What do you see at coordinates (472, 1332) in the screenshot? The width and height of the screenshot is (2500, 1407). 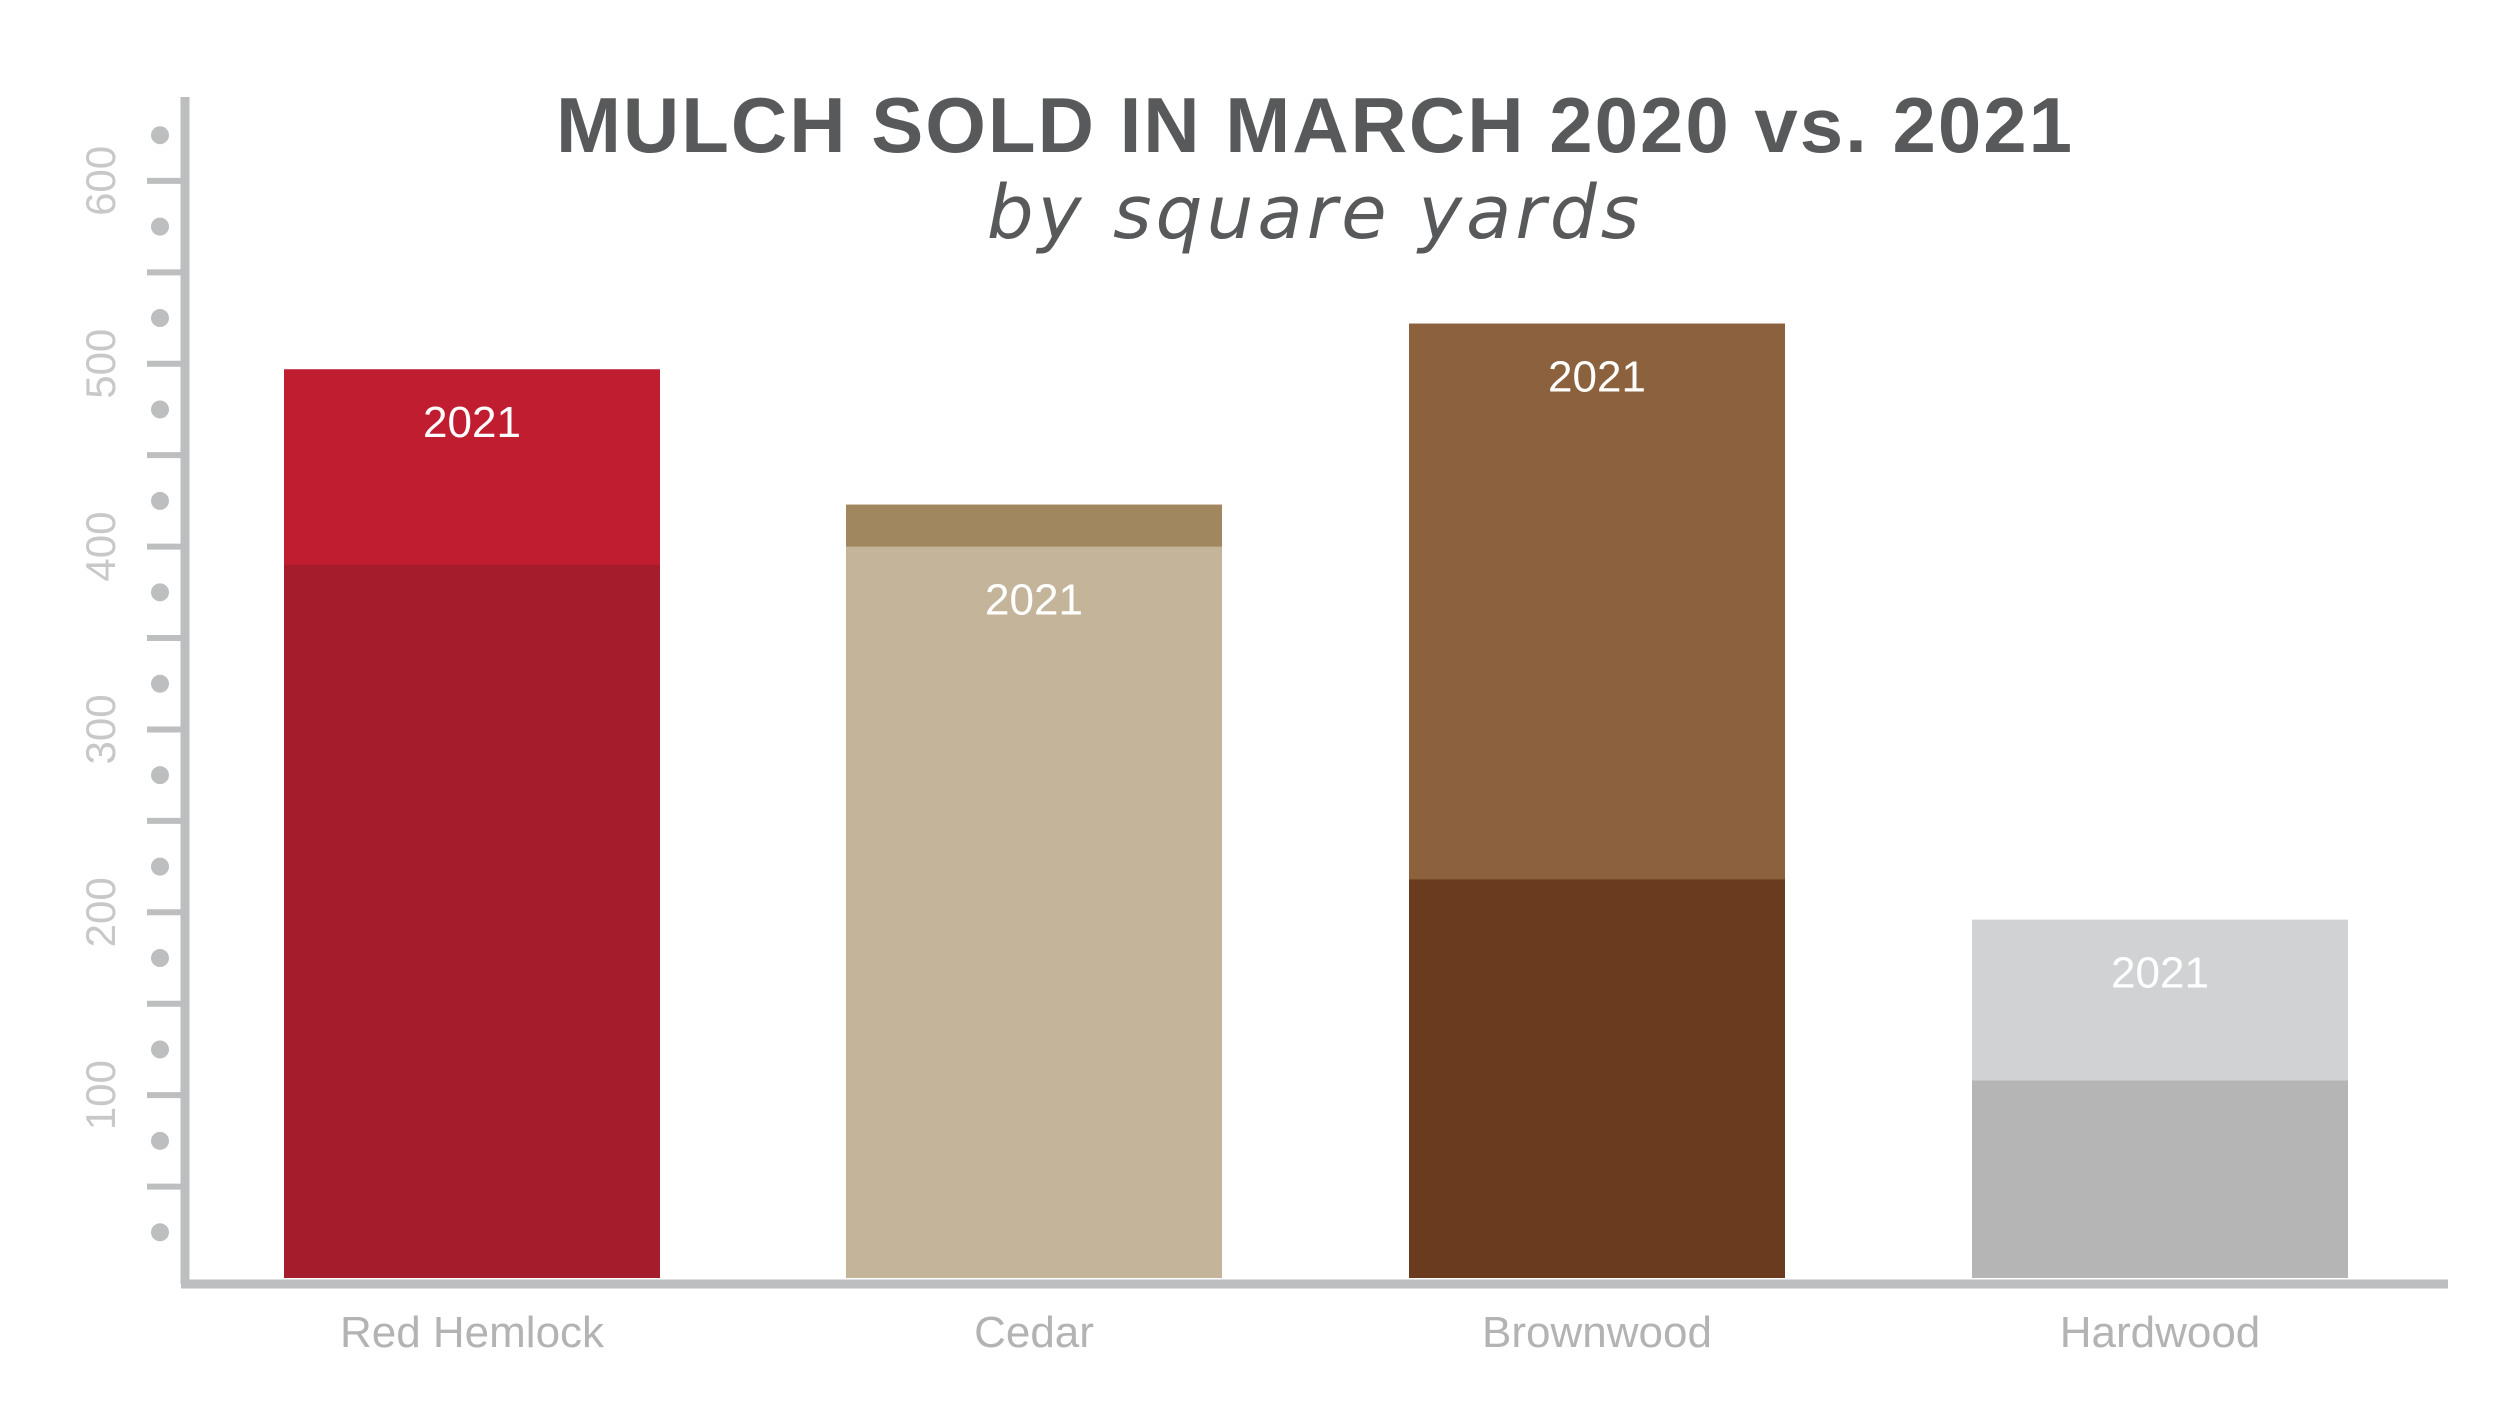 I see `category-label: Red Hemlock` at bounding box center [472, 1332].